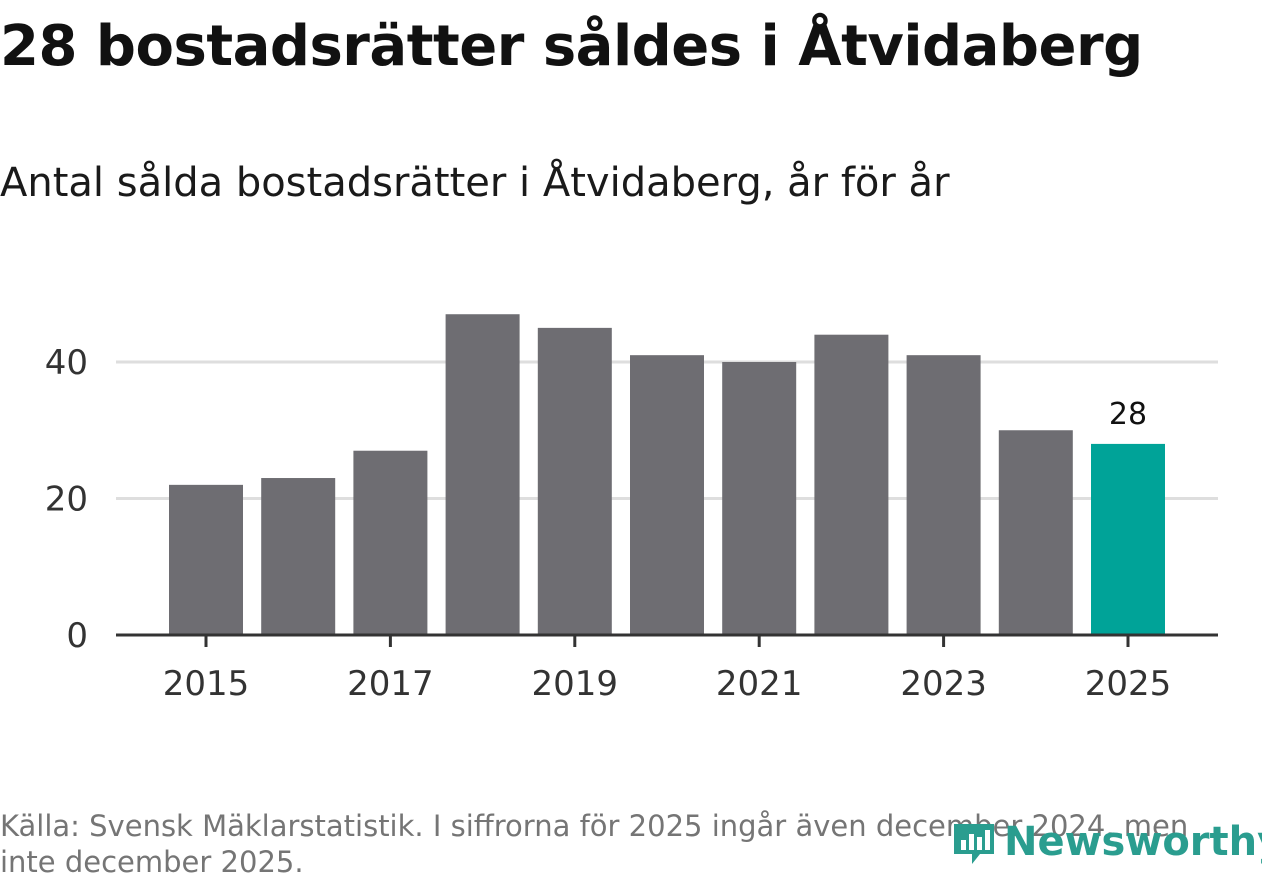 The height and width of the screenshot is (880, 1262). Describe the element at coordinates (66, 363) in the screenshot. I see `y-tick-label-40: 40` at that location.